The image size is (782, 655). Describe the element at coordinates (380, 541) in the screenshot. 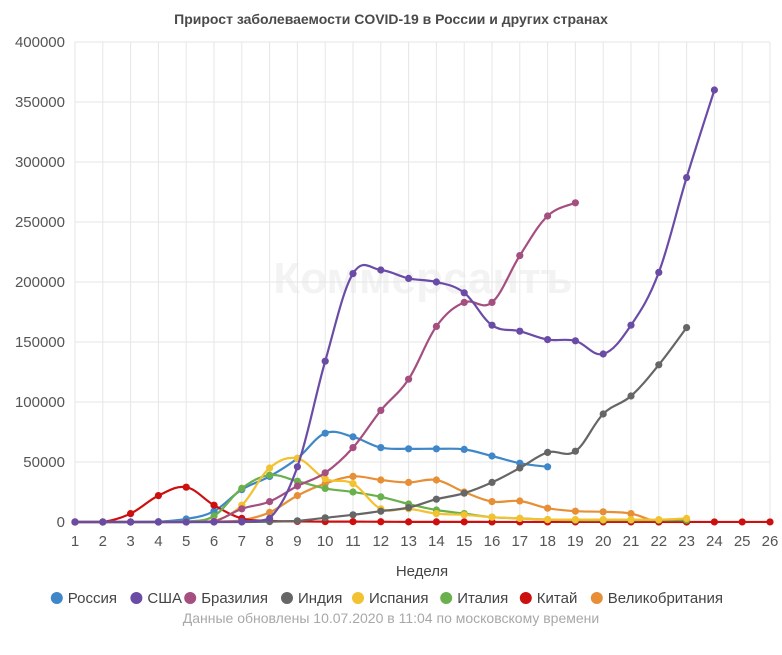

I see `x-tick-label: 12` at that location.